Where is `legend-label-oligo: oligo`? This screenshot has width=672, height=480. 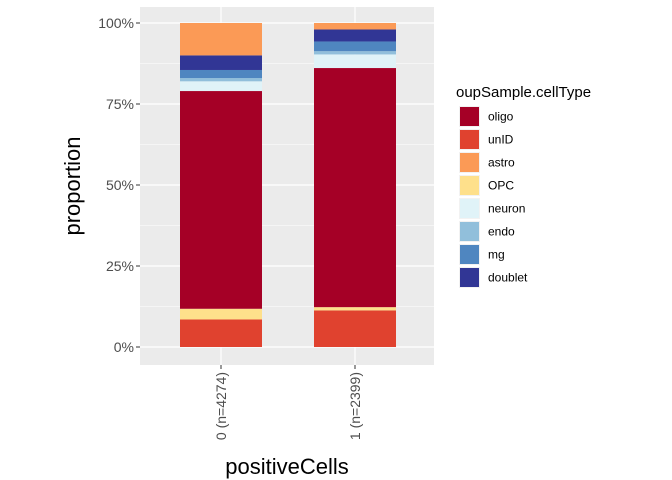 legend-label-oligo: oligo is located at coordinates (501, 117).